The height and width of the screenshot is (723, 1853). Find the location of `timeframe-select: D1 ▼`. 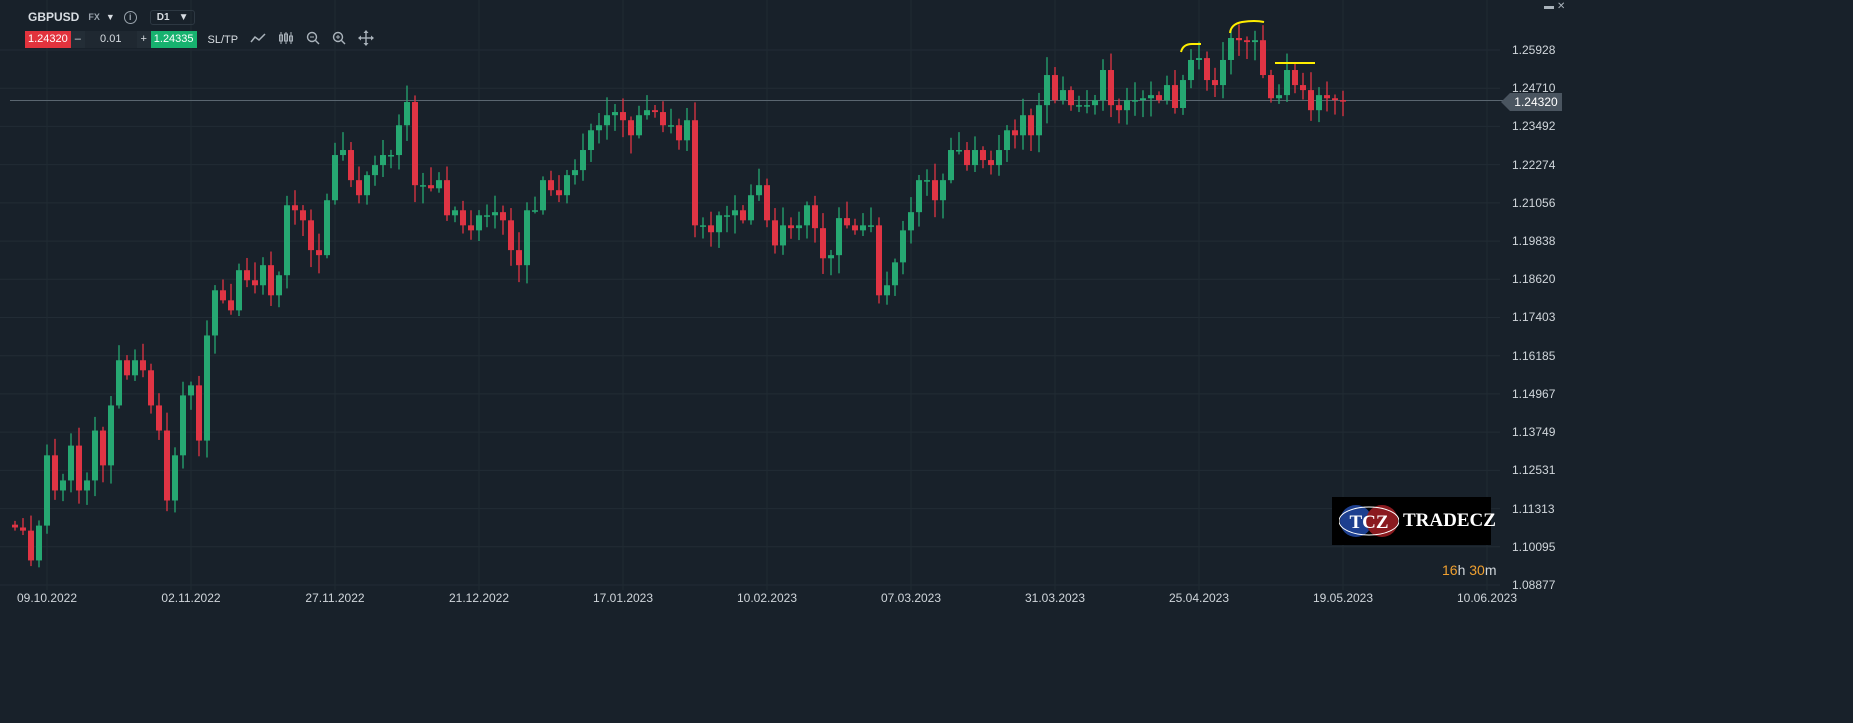

timeframe-select: D1 ▼ is located at coordinates (172, 17).